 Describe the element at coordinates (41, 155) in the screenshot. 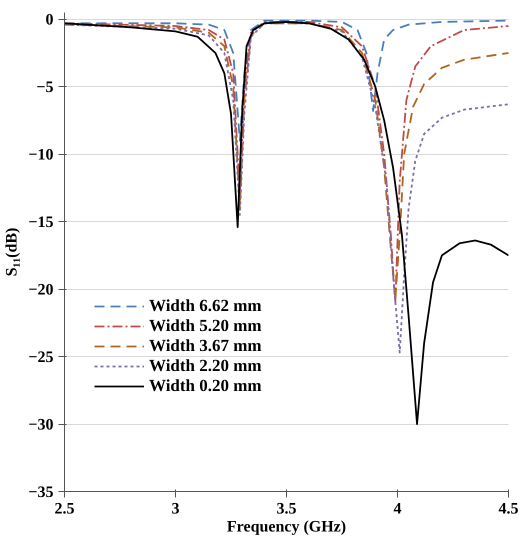

I see `y-tick-label: −10` at that location.